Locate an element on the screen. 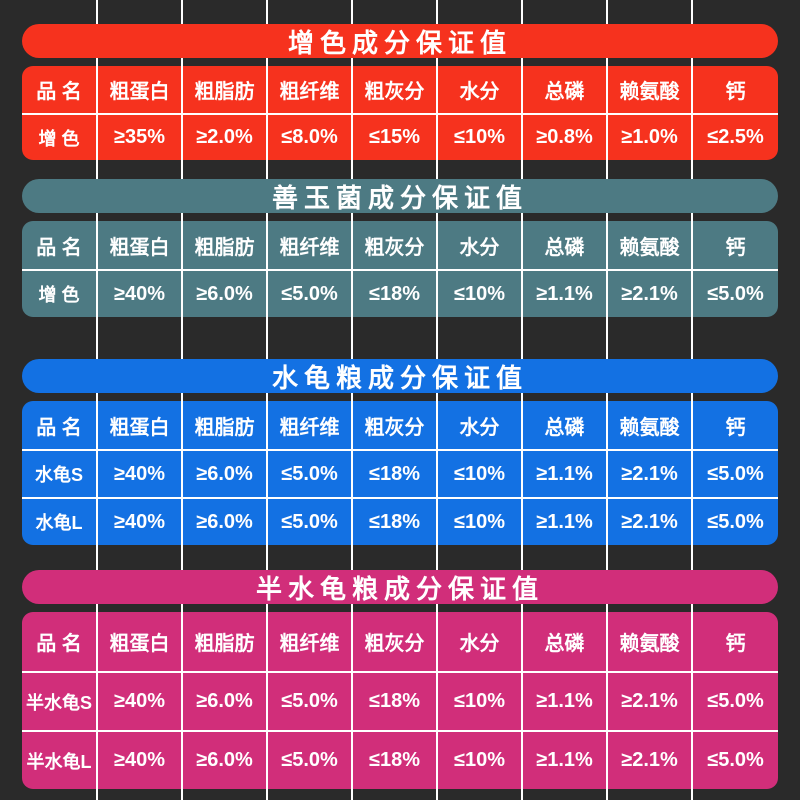  value-cell: ≤15% is located at coordinates (395, 136).